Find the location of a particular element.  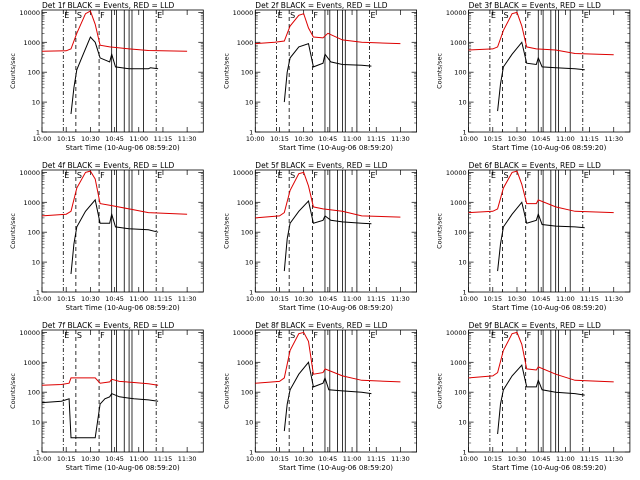

panel-title: Det 1f BLACK = Events, RED = LLD is located at coordinates (108, 5).